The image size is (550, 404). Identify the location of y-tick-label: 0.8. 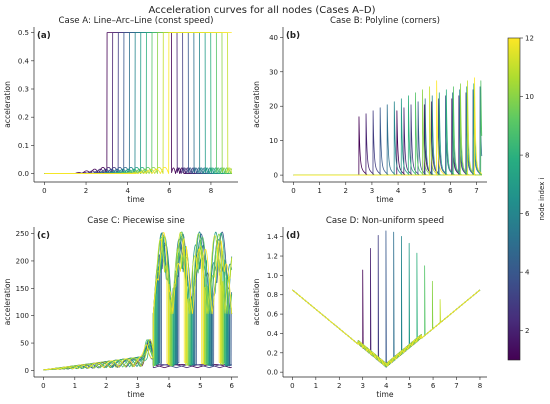
(272, 295).